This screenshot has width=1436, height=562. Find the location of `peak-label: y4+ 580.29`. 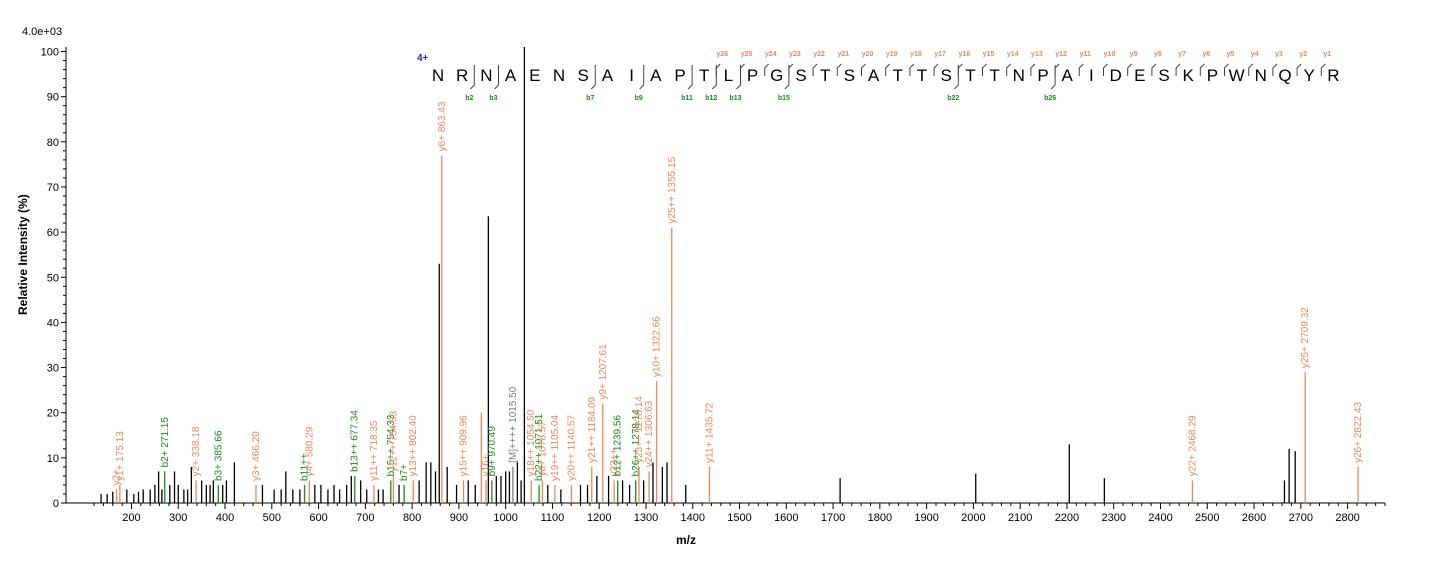

peak-label: y4+ 580.29 is located at coordinates (309, 451).